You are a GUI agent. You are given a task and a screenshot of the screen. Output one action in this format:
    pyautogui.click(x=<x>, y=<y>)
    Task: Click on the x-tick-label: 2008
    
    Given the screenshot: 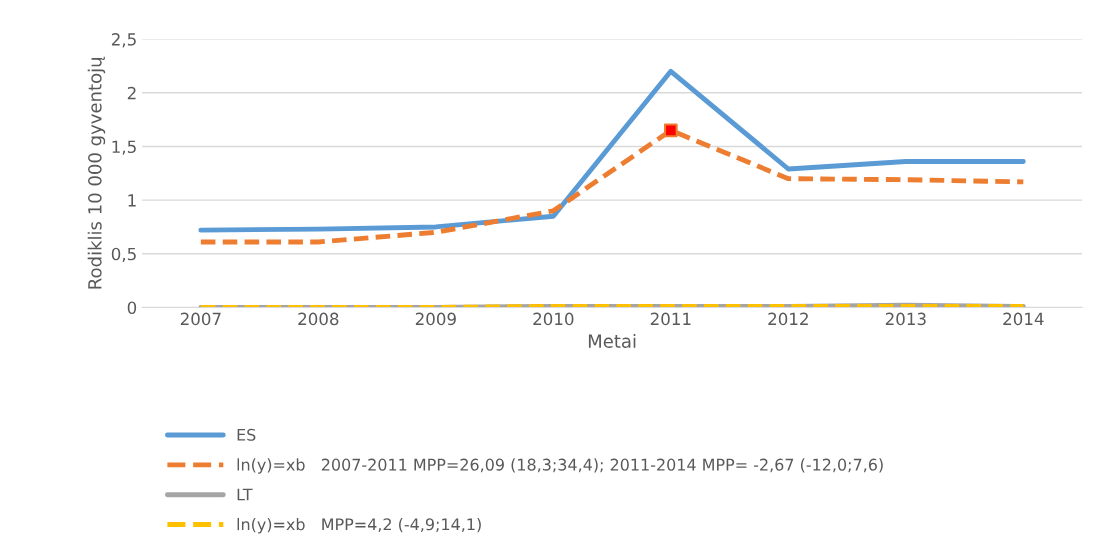 What is the action you would take?
    pyautogui.click(x=318, y=319)
    